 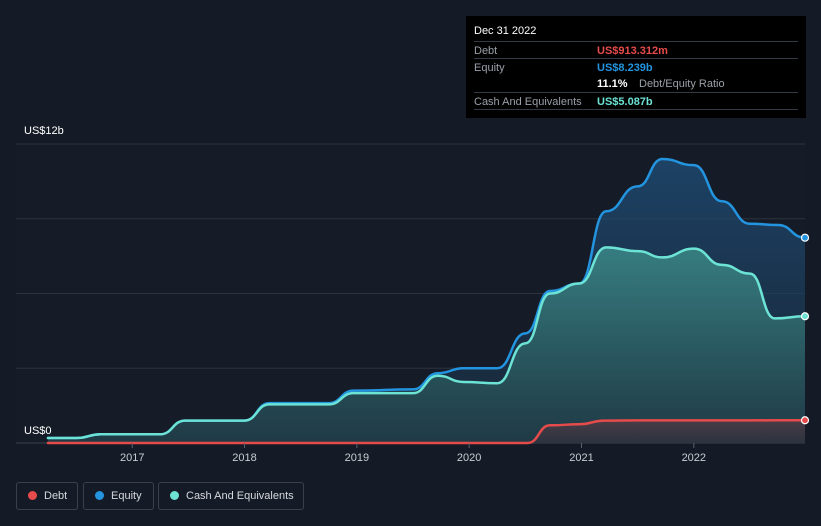 I want to click on debt-area, so click(x=426, y=431).